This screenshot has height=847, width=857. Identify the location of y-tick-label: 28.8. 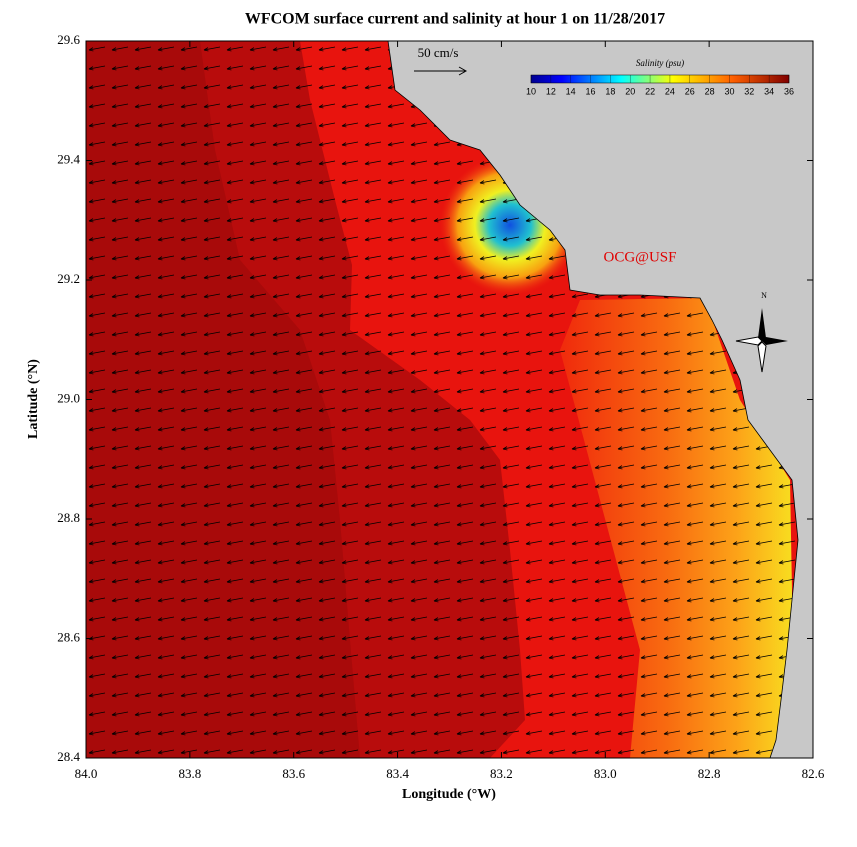
(68, 517).